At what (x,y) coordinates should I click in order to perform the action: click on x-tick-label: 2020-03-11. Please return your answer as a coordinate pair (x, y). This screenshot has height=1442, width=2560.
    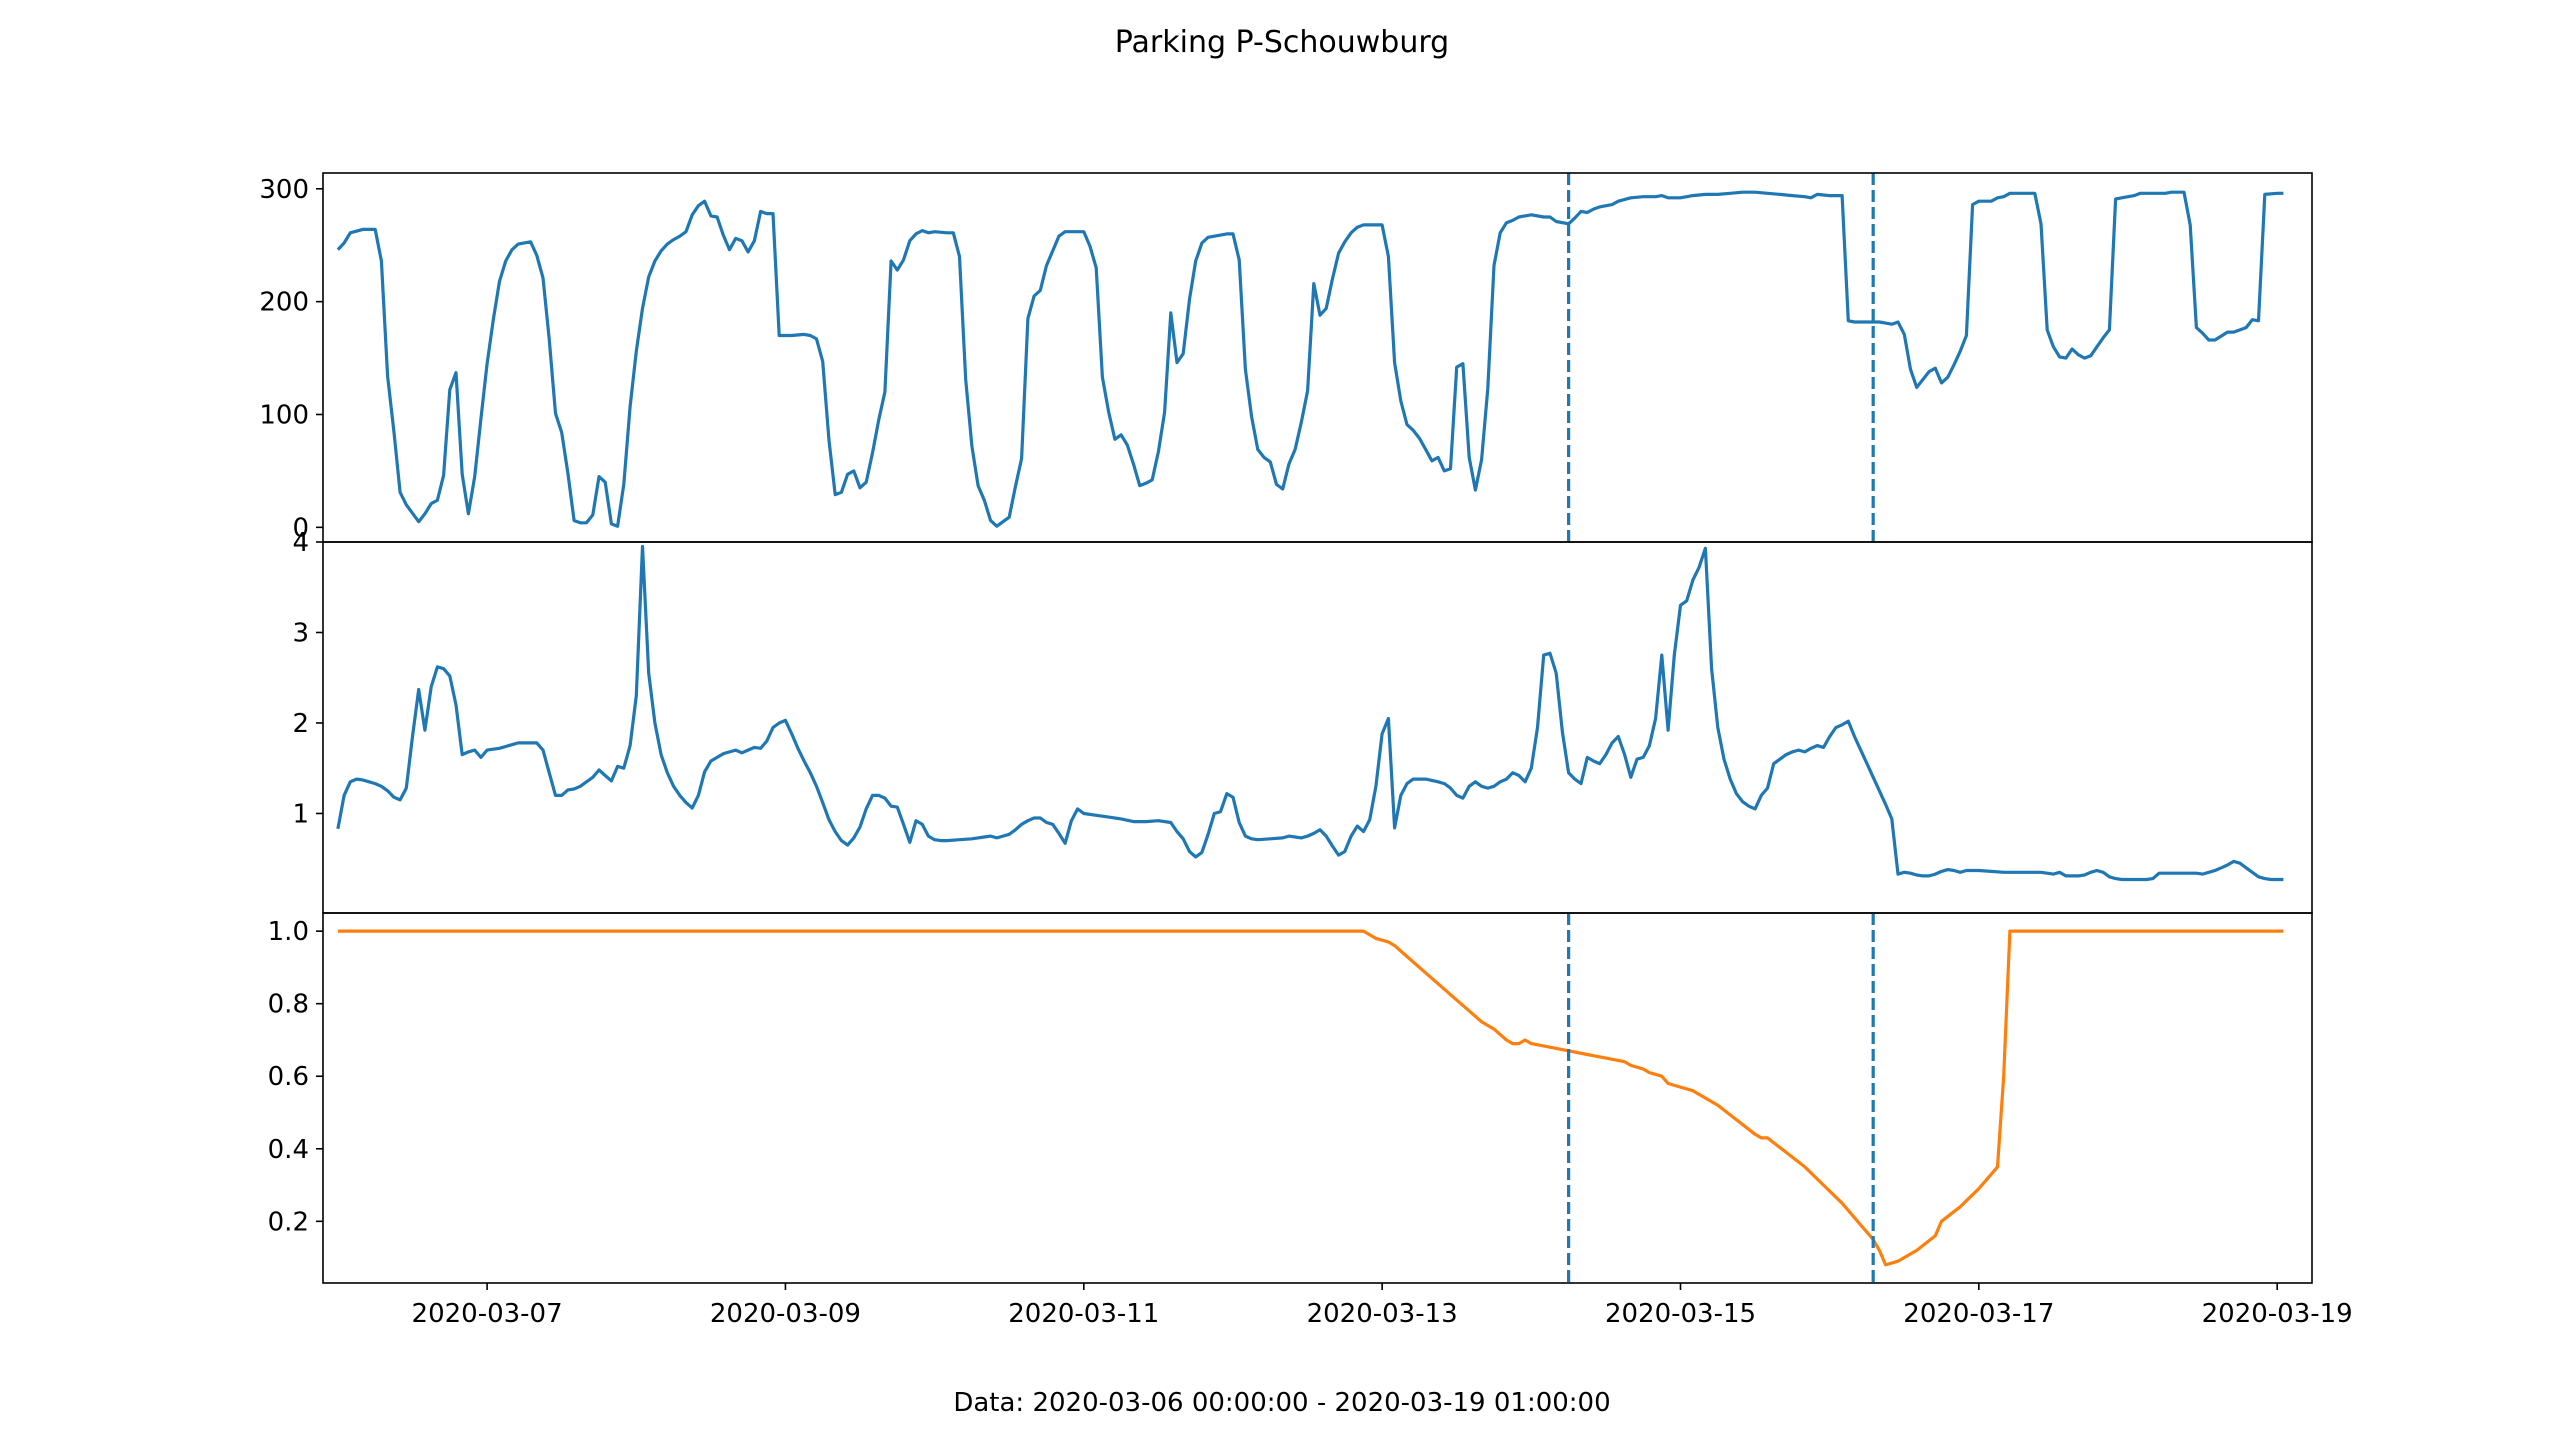
    Looking at the image, I should click on (1083, 1314).